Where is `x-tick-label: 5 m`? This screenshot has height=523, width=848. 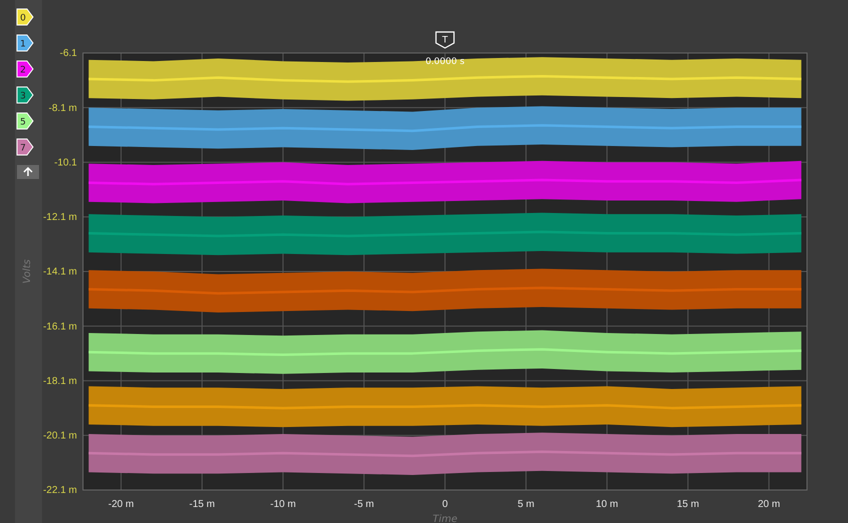
x-tick-label: 5 m is located at coordinates (526, 504).